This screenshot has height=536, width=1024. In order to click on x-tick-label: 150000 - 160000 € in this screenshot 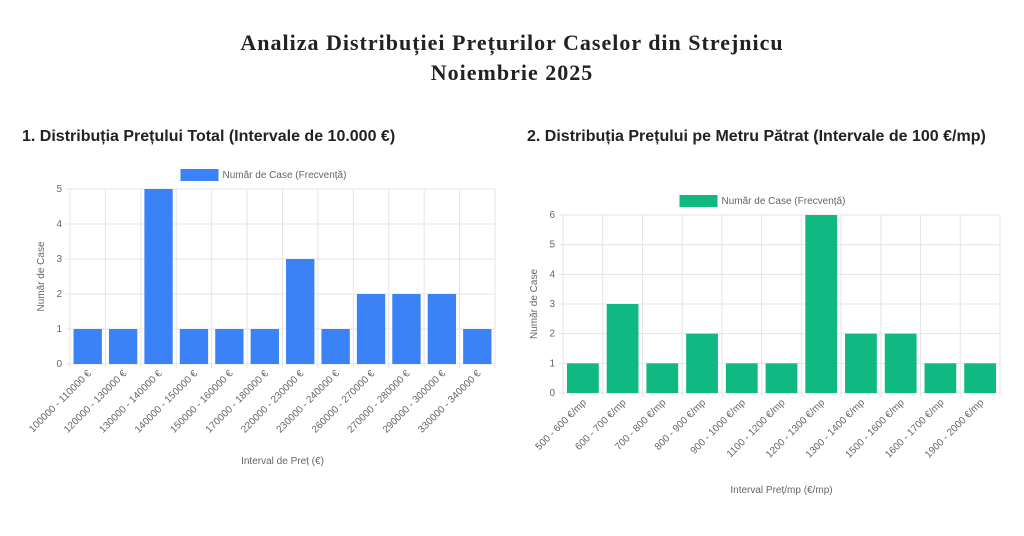, I will do `click(201, 401)`.